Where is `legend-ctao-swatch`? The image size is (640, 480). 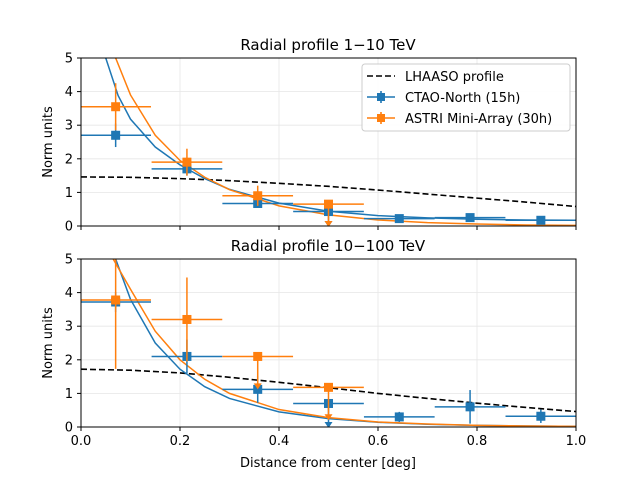
legend-ctao-swatch is located at coordinates (381, 97).